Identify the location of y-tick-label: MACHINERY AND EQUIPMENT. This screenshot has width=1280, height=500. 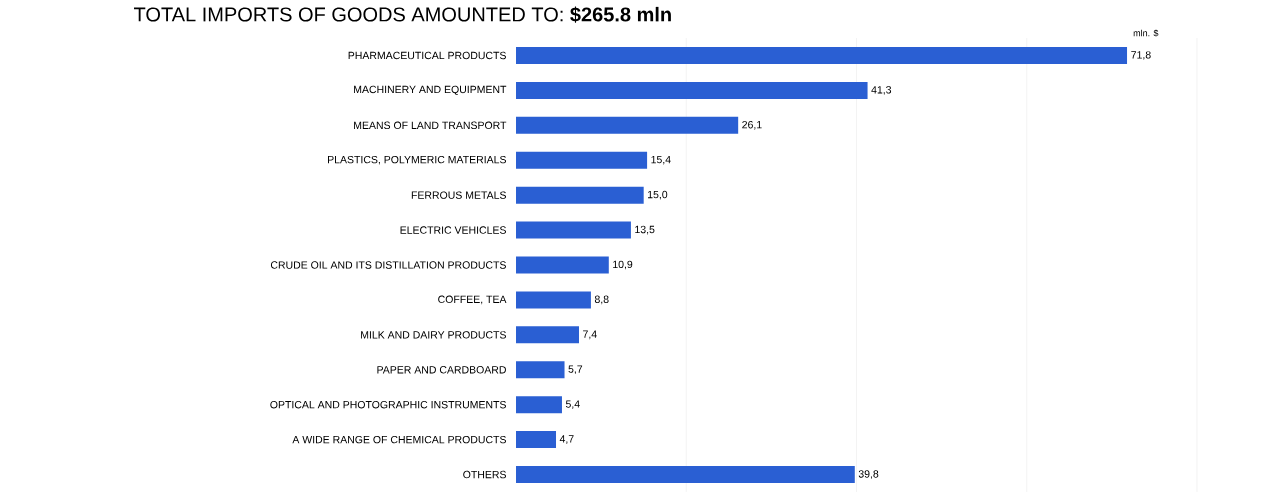
(430, 90).